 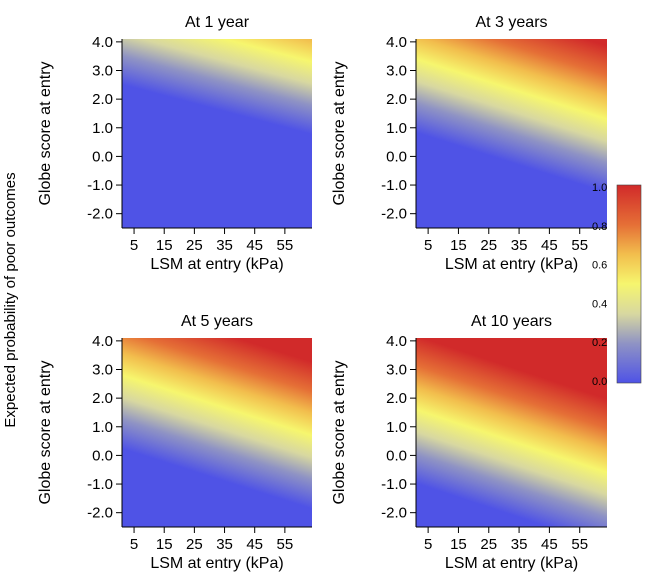 I want to click on panel-title: At 5 years, so click(x=217, y=321).